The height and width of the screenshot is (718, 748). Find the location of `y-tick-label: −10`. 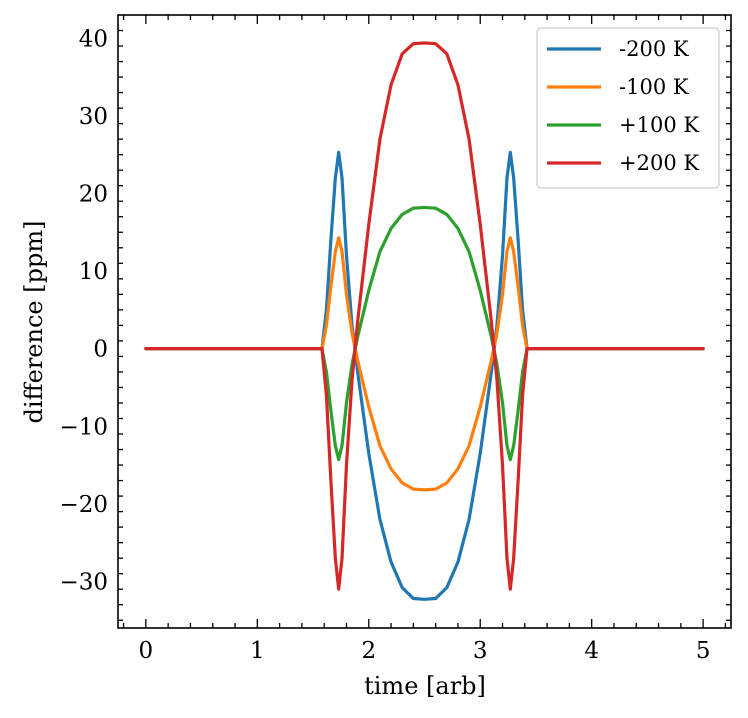

y-tick-label: −10 is located at coordinates (83, 427).